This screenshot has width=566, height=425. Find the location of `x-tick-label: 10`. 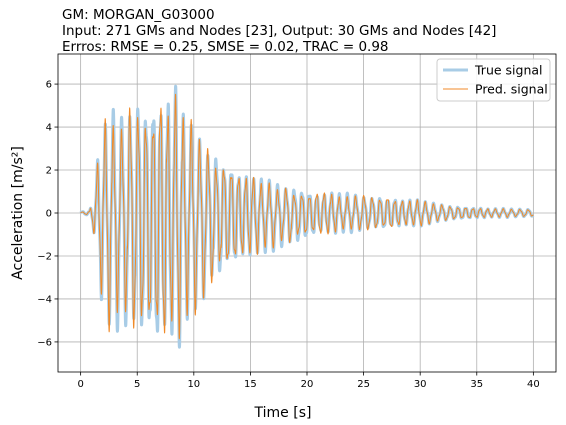

x-tick-label: 10 is located at coordinates (193, 384).